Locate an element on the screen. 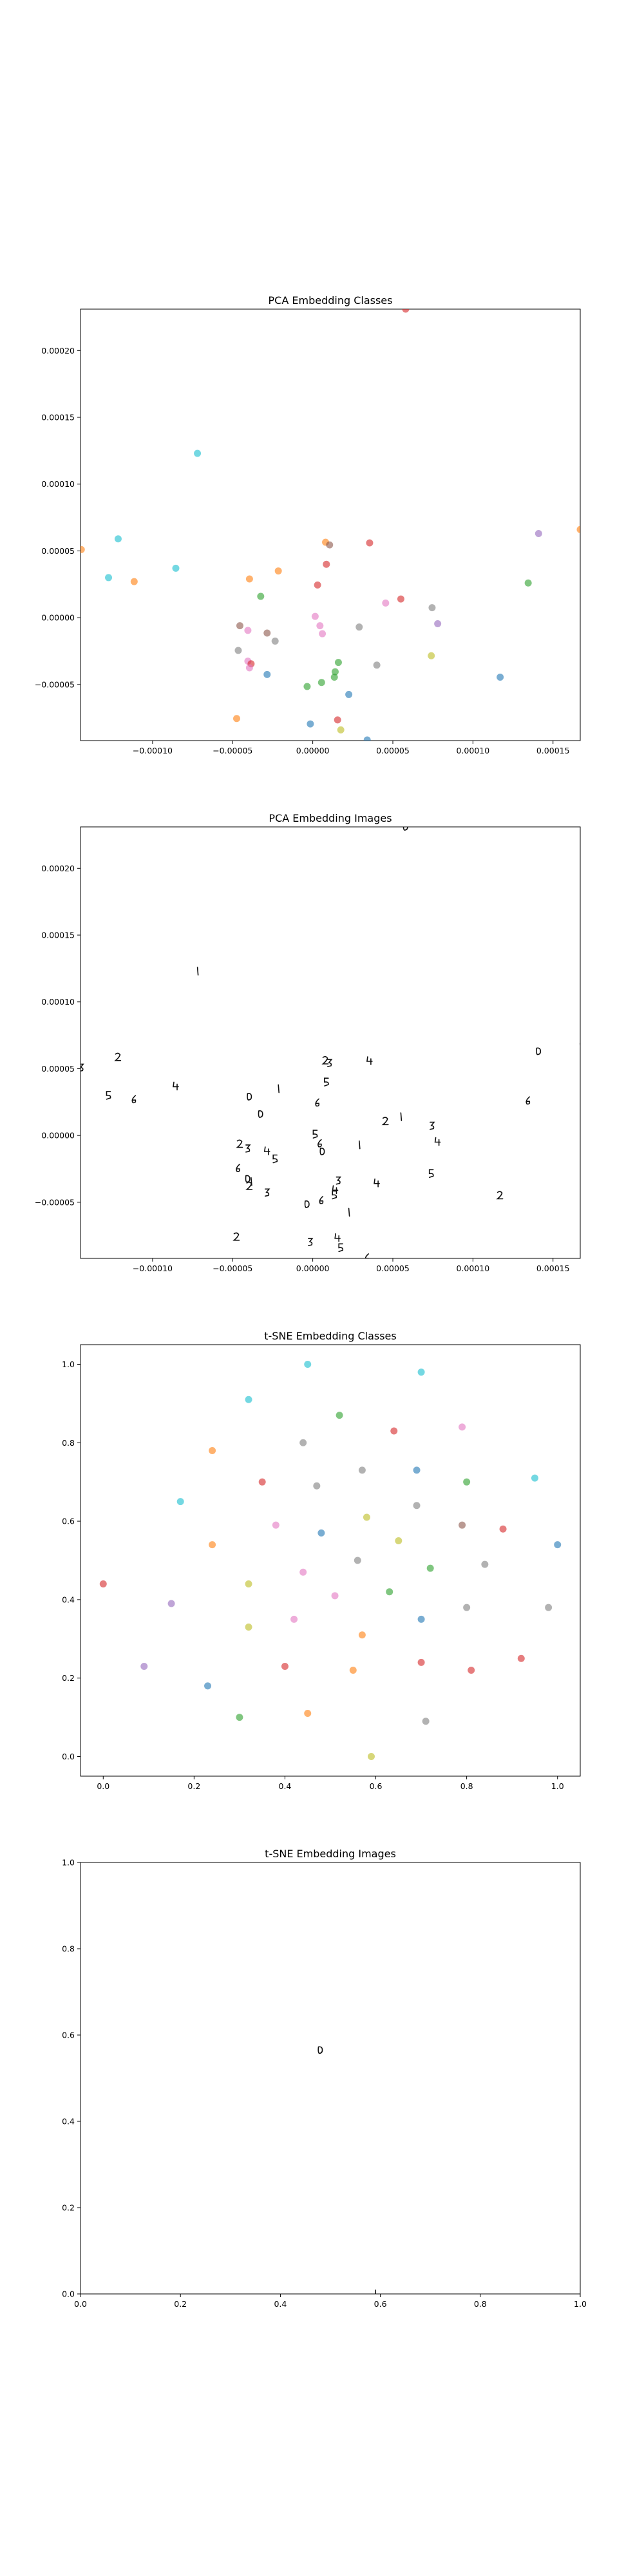 This screenshot has height=2576, width=644. x-tick-label: 0.00000 is located at coordinates (313, 1268).